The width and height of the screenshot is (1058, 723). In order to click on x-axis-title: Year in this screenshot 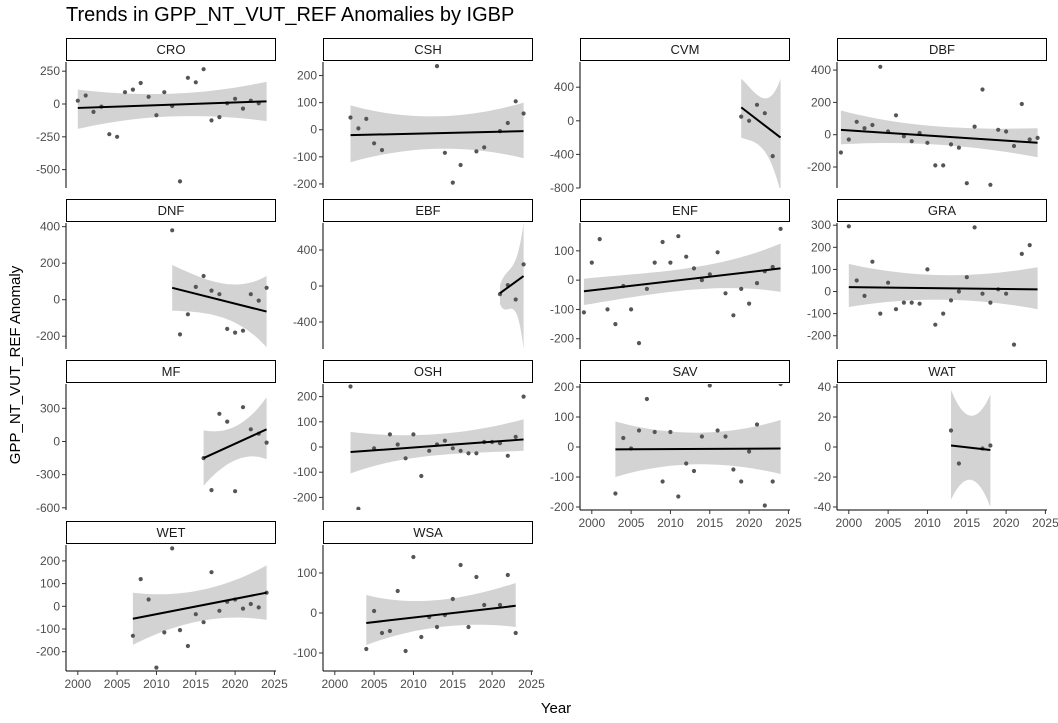, I will do `click(556, 708)`.